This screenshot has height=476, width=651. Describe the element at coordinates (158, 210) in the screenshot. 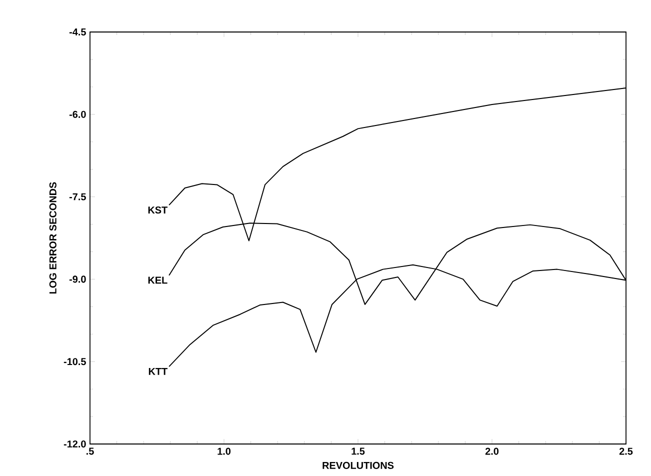

I see `series-label: KST` at that location.